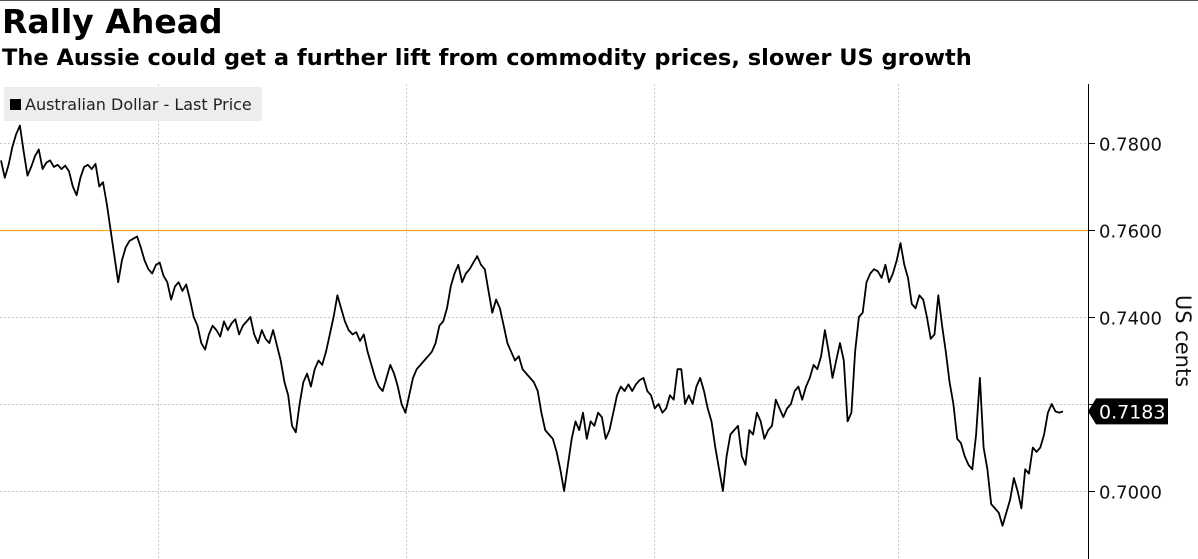 The height and width of the screenshot is (559, 1198). I want to click on y-tick-label: 0.7400, so click(1130, 319).